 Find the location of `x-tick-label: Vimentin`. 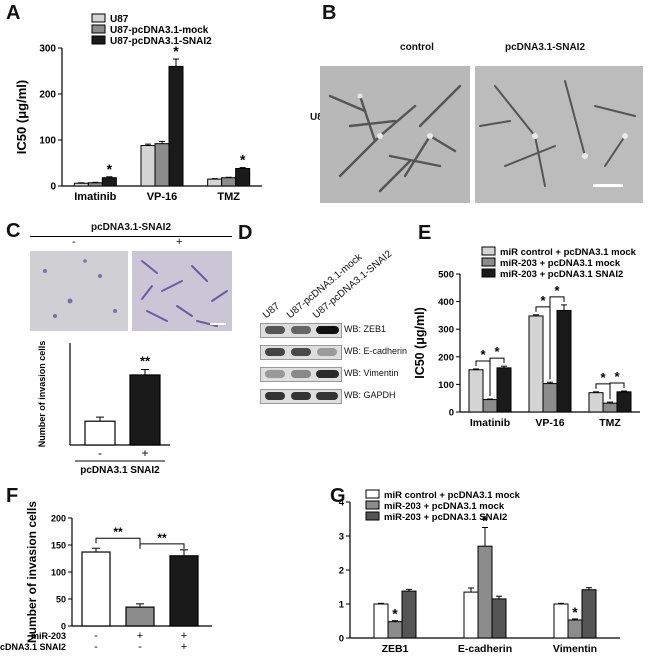

x-tick-label: Vimentin is located at coordinates (575, 649).